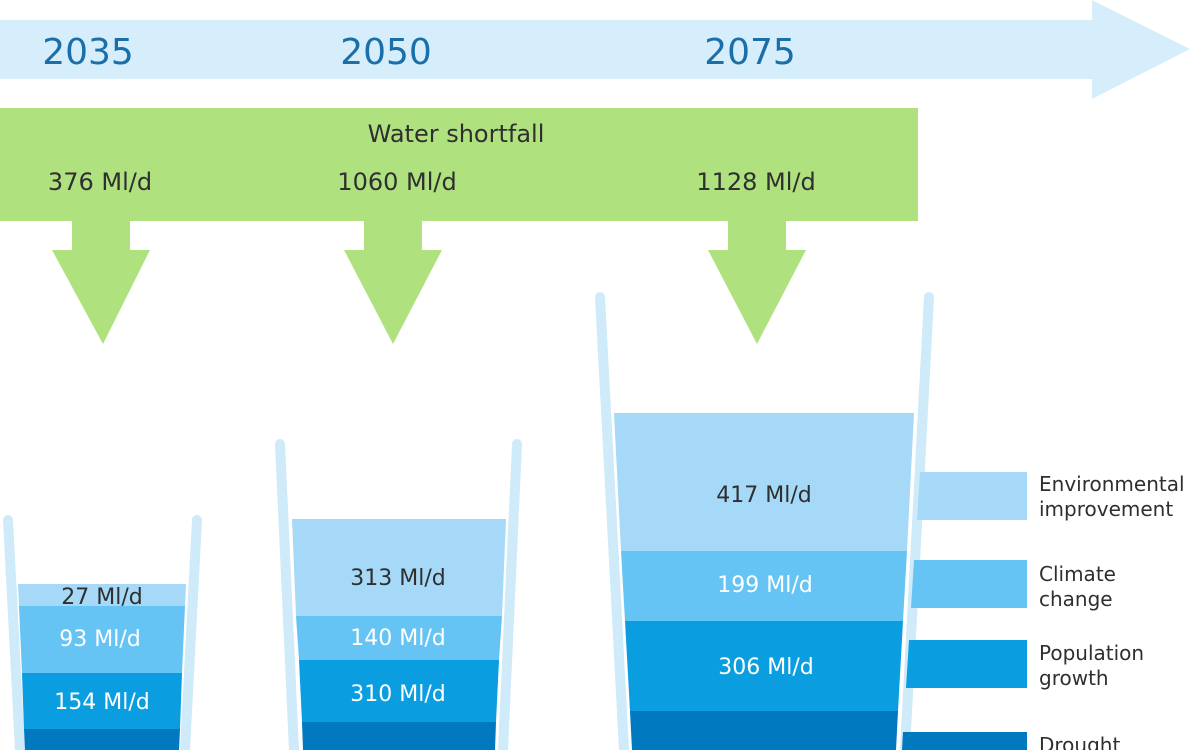 Image resolution: width=1200 pixels, height=750 pixels. I want to click on layer-label-environmental: 27 Ml/d, so click(101, 597).